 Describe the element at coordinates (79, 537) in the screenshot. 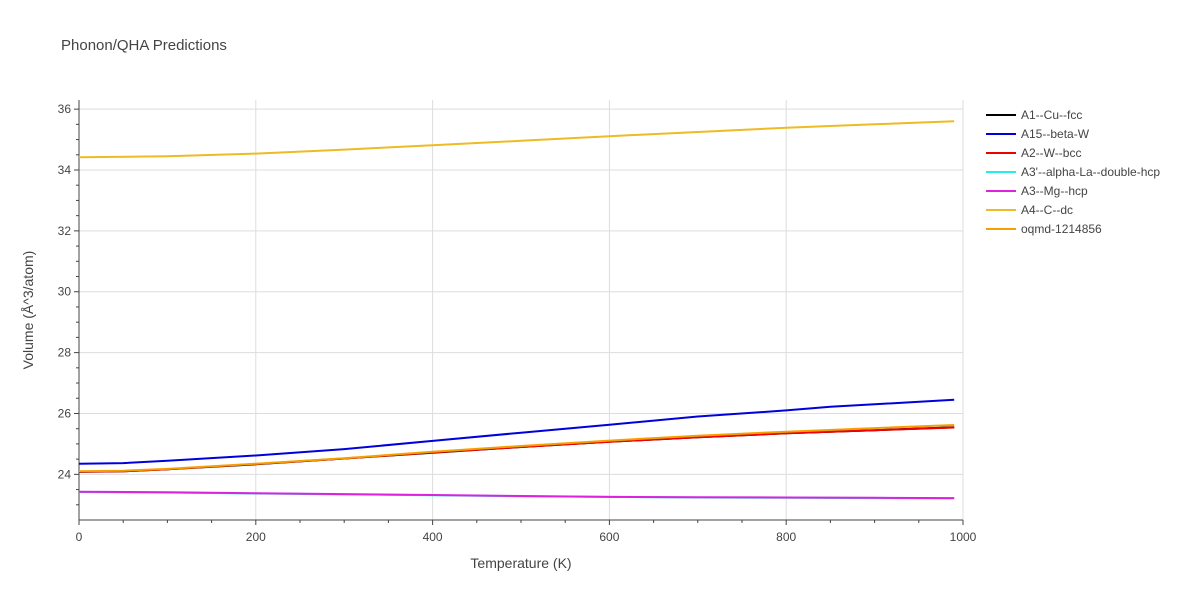

I see `x-tick-label: 0` at that location.